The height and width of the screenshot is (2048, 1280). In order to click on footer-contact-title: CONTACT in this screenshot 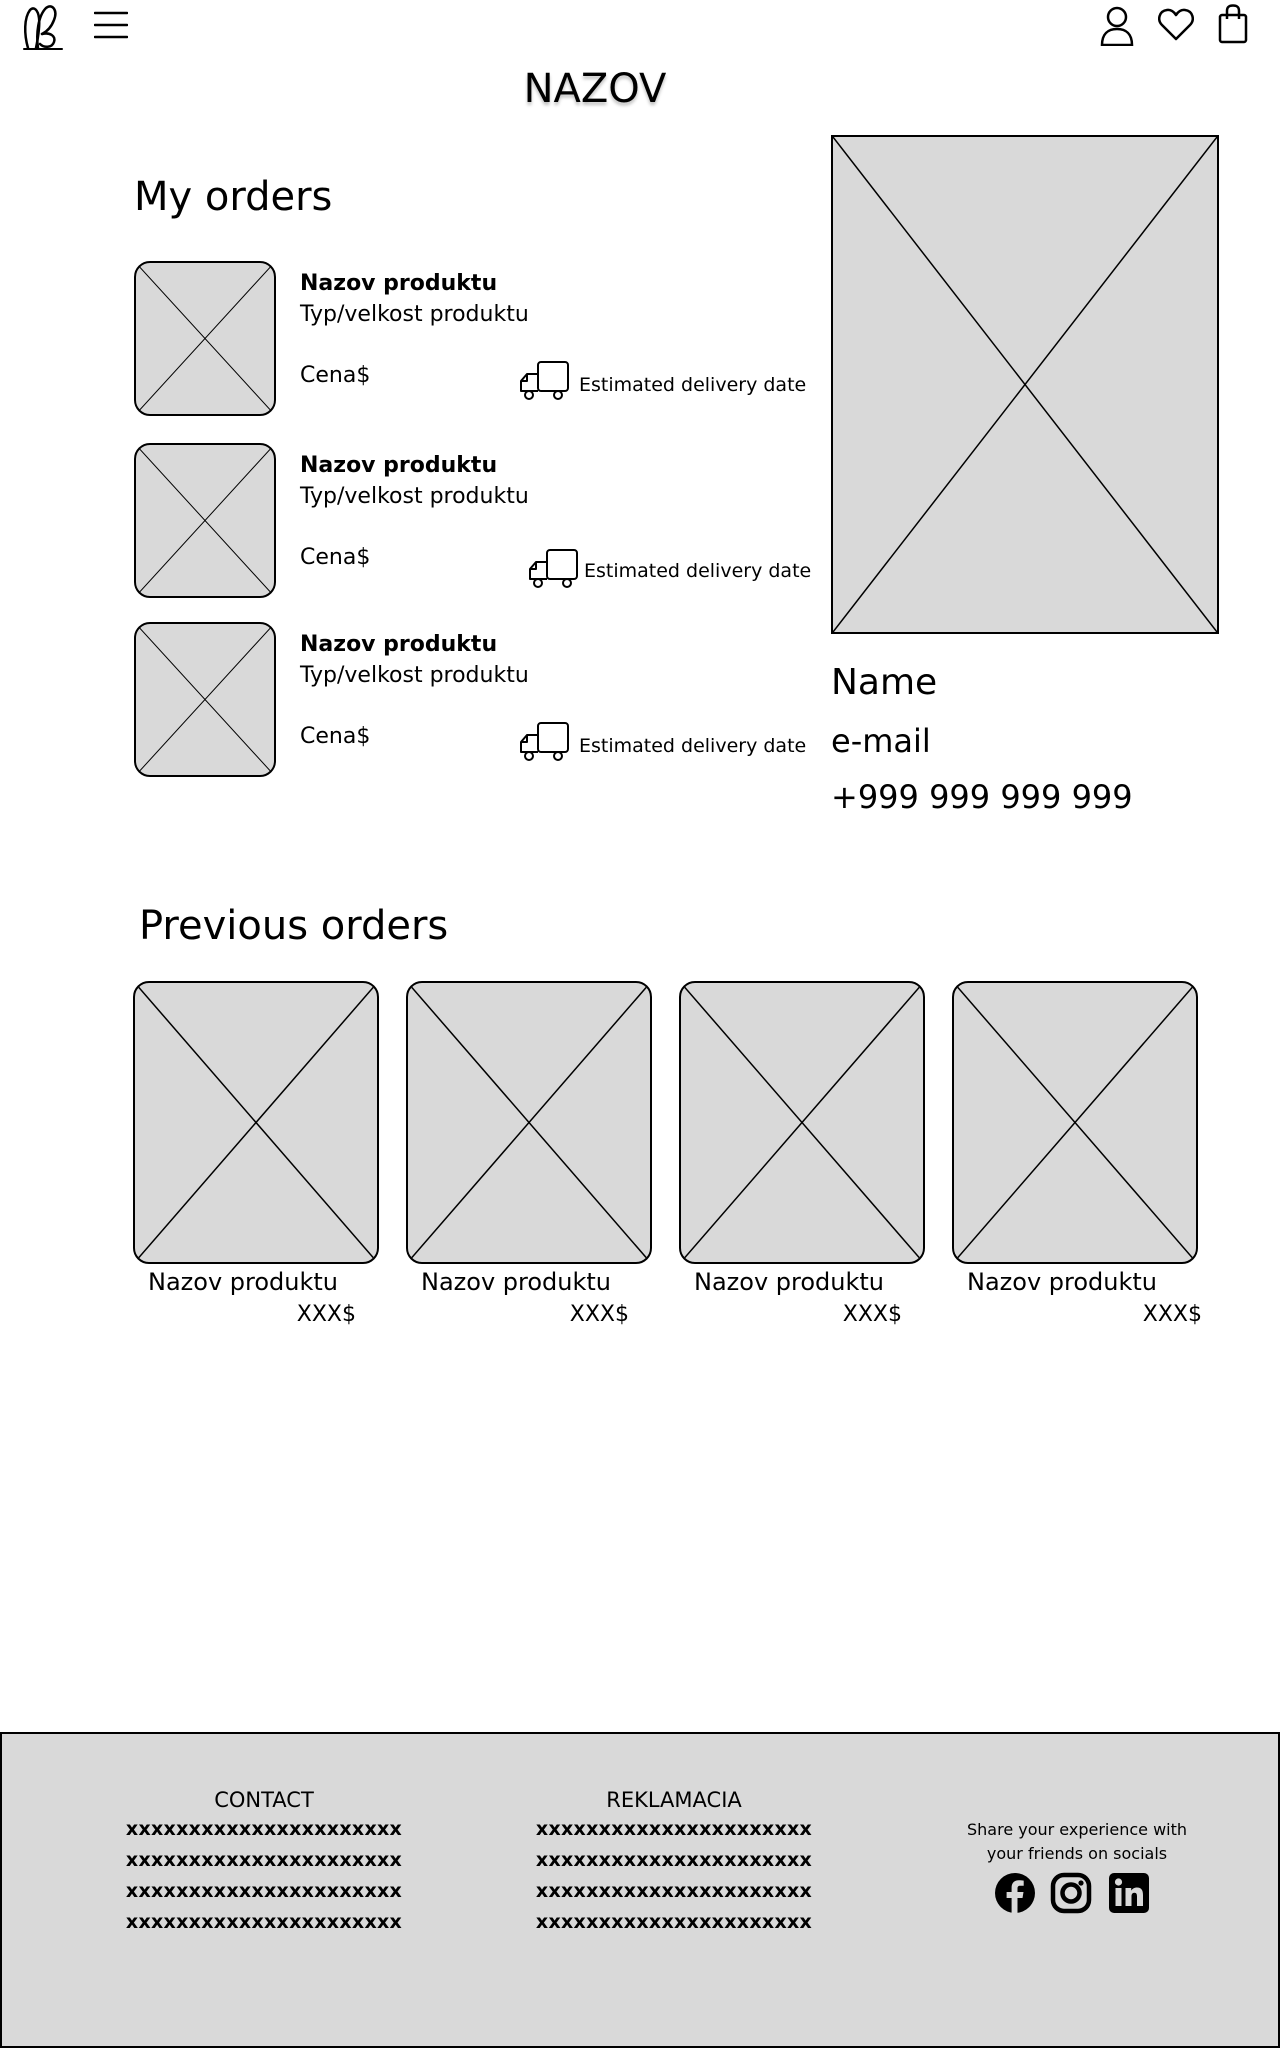, I will do `click(264, 1800)`.